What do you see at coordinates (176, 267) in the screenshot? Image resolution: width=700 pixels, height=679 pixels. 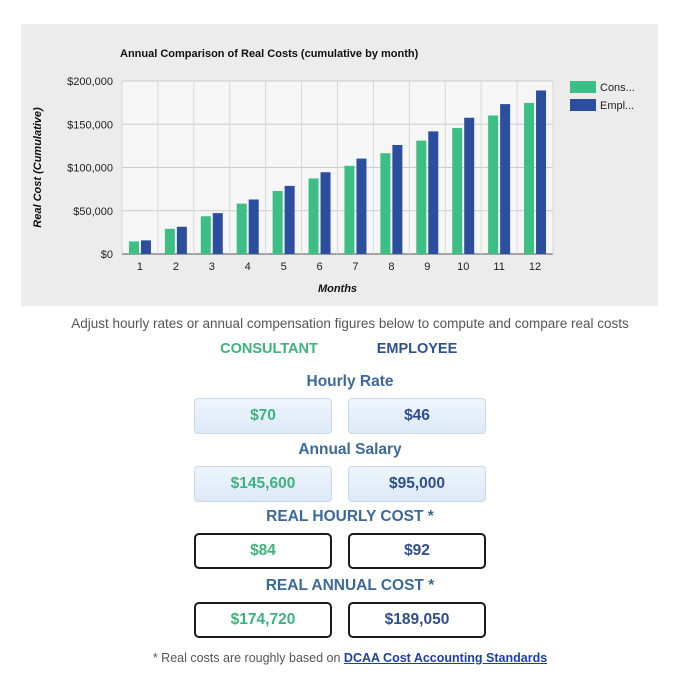 I see `x-tick-label: 2` at bounding box center [176, 267].